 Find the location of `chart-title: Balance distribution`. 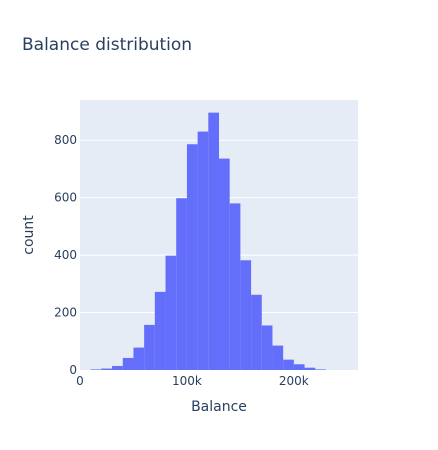

chart-title: Balance distribution is located at coordinates (107, 45).